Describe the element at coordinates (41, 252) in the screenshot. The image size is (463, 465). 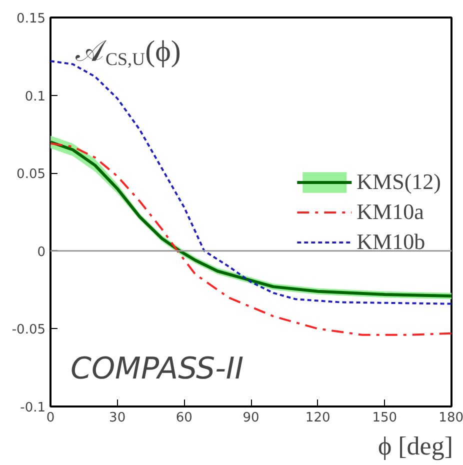
I see `y-tick-label: 0` at that location.